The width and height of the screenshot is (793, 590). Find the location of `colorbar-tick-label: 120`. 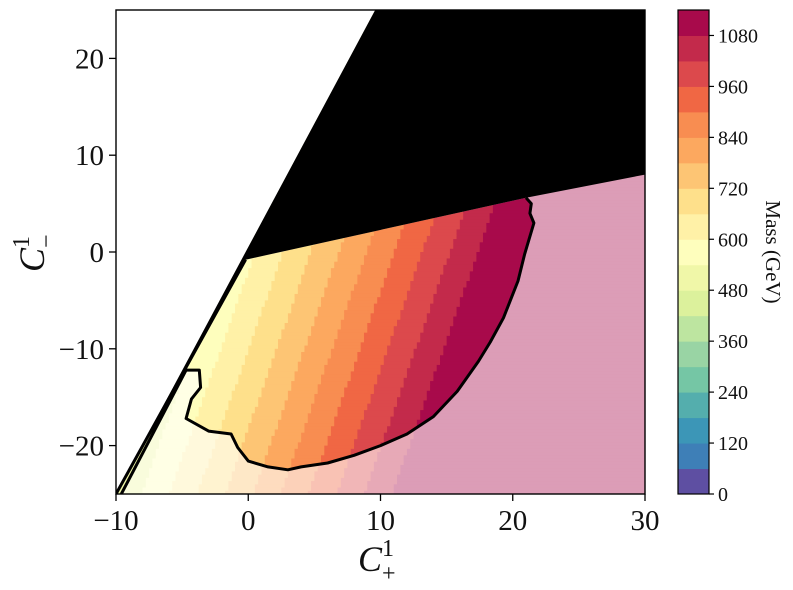

colorbar-tick-label: 120 is located at coordinates (733, 444).